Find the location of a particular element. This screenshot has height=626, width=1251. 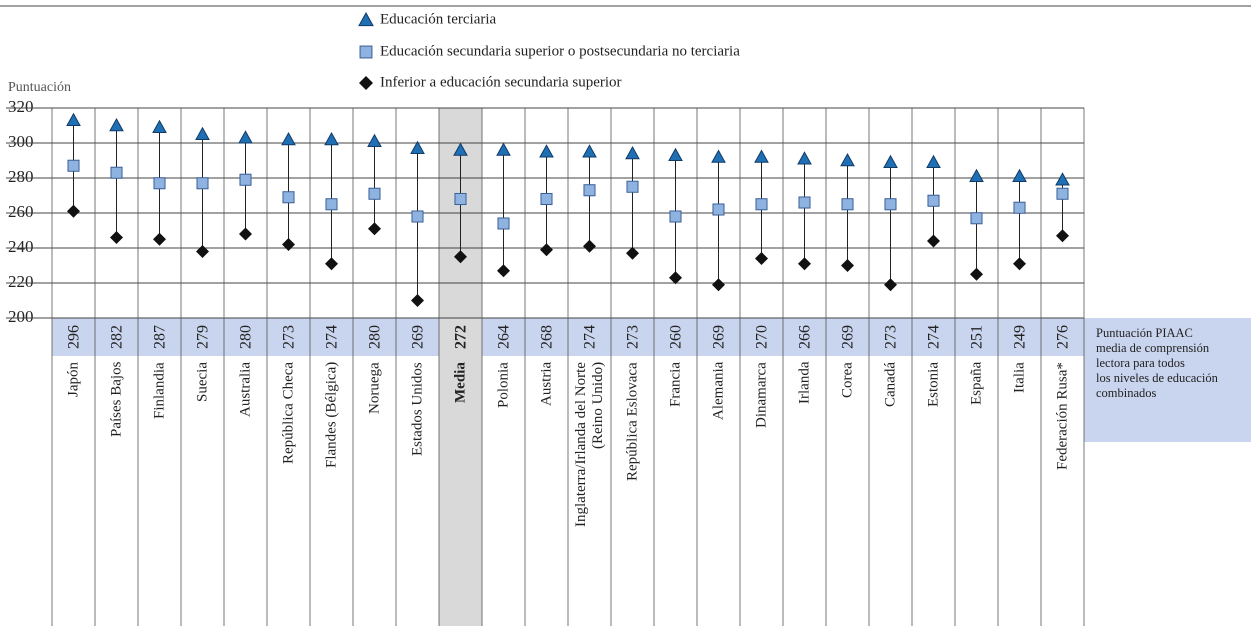

category-label: Suecia is located at coordinates (202, 382).